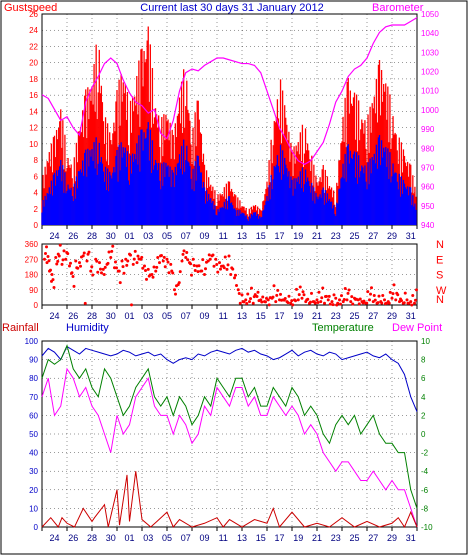  Describe the element at coordinates (430, 91) in the screenshot. I see `y-tick-label-right: 1010` at that location.